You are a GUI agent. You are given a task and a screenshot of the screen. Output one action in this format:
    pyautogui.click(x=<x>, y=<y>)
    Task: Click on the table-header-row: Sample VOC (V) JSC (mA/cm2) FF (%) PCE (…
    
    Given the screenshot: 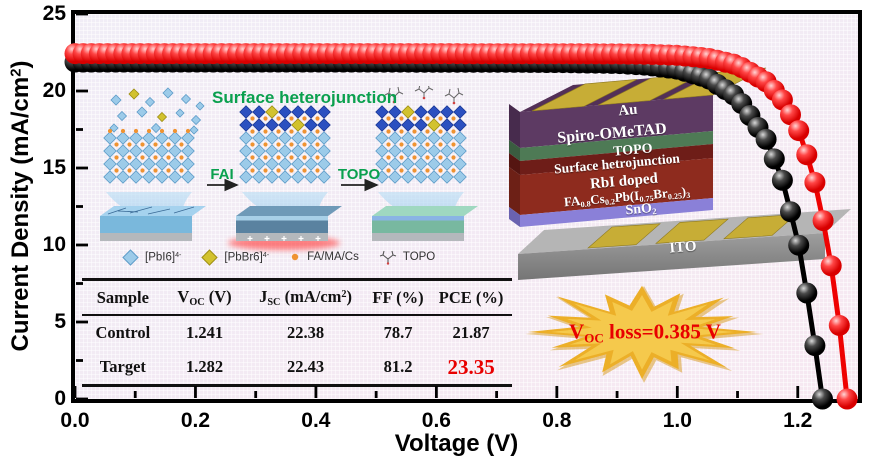 What is the action you would take?
    pyautogui.click(x=297, y=298)
    